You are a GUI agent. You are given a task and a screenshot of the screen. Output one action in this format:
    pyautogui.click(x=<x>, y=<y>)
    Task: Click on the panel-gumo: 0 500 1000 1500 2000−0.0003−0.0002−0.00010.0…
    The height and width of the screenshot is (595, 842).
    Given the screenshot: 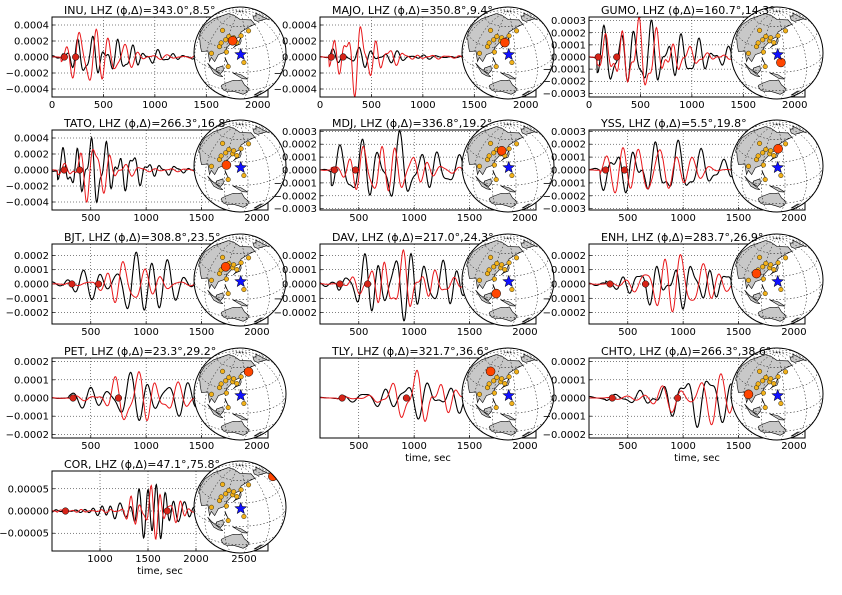 What is the action you would take?
    pyautogui.click(x=683, y=57)
    